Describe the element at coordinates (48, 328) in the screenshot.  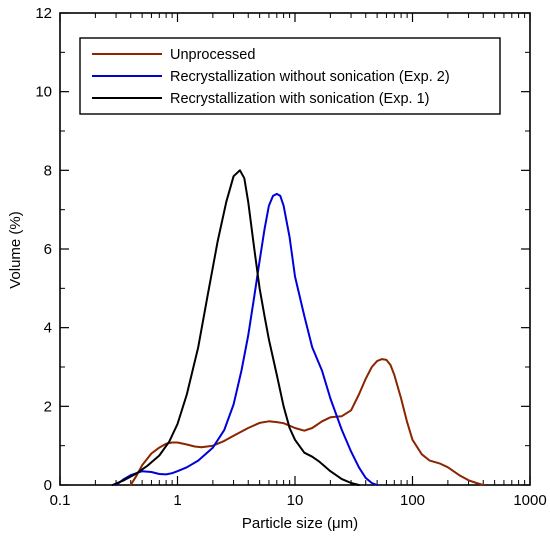
I see `y-tick-label: 4` at that location.